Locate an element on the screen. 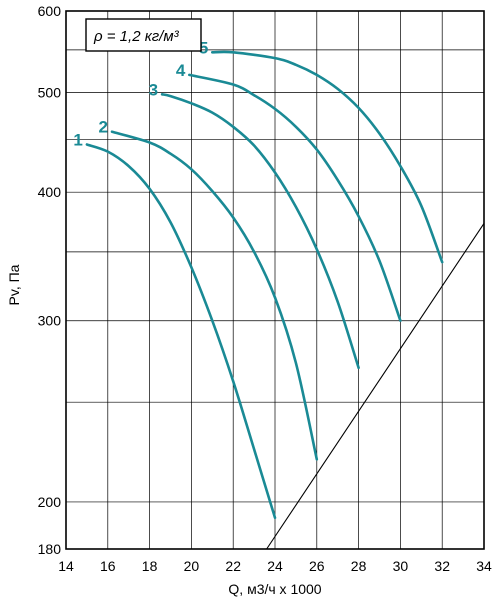 This screenshot has width=495, height=600. x-tick-label: 22 is located at coordinates (233, 566).